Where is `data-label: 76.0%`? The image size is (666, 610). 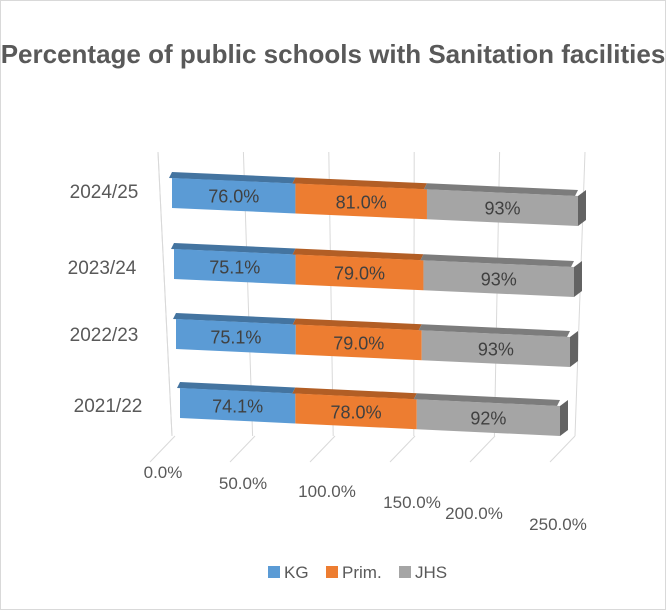
data-label: 76.0% is located at coordinates (233, 197).